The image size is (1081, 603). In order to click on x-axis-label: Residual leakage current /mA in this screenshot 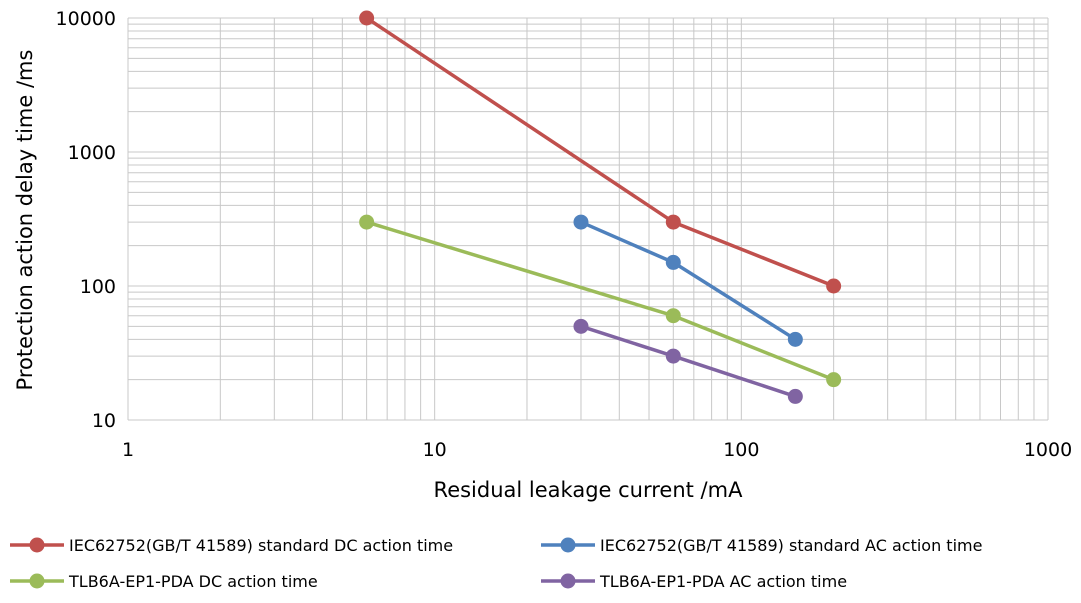, I will do `click(589, 490)`.